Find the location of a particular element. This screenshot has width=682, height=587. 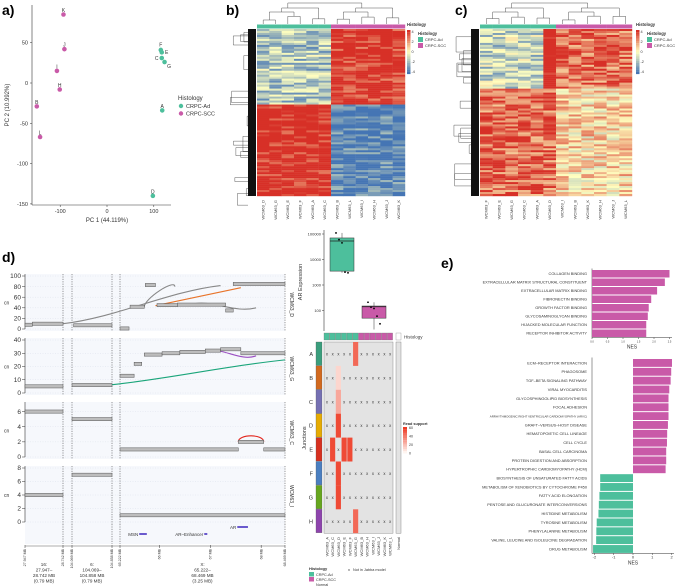

y-tick-label: 4 is located at coordinates (19, 427).